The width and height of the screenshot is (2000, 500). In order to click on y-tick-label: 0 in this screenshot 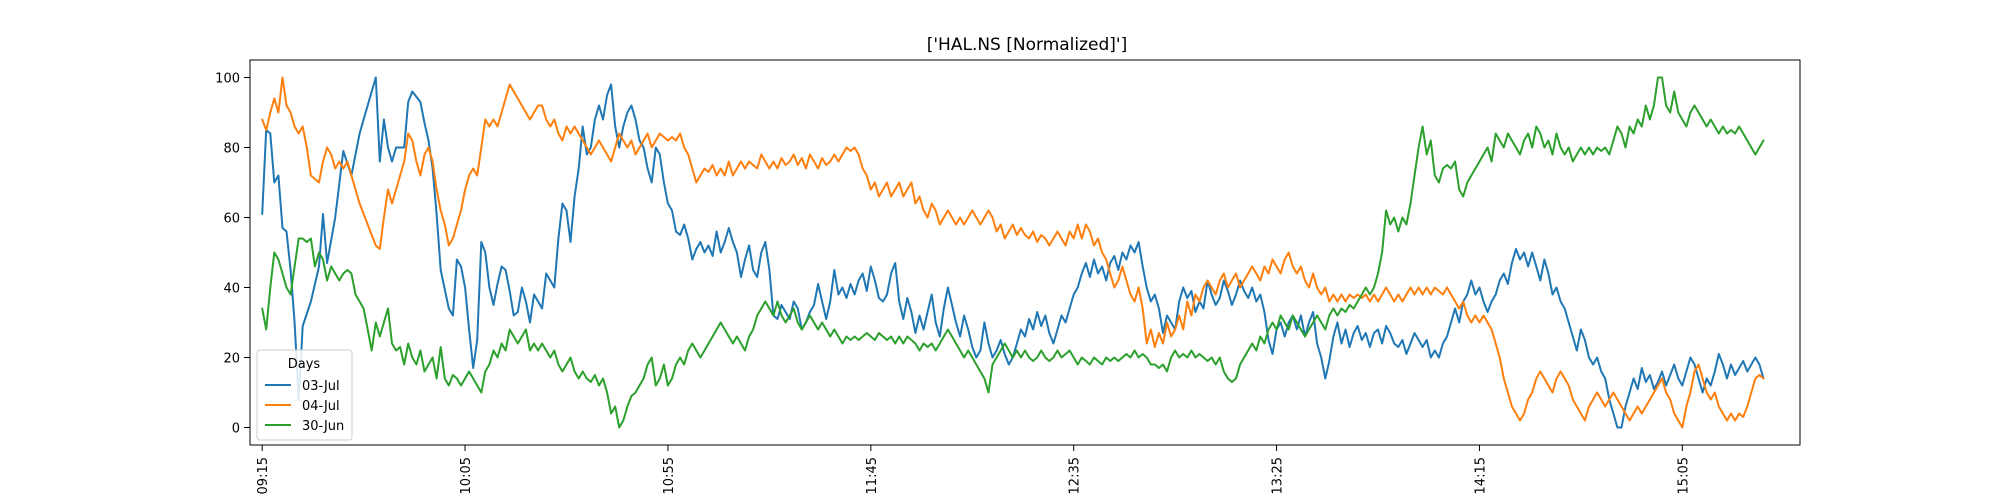, I will do `click(236, 429)`.